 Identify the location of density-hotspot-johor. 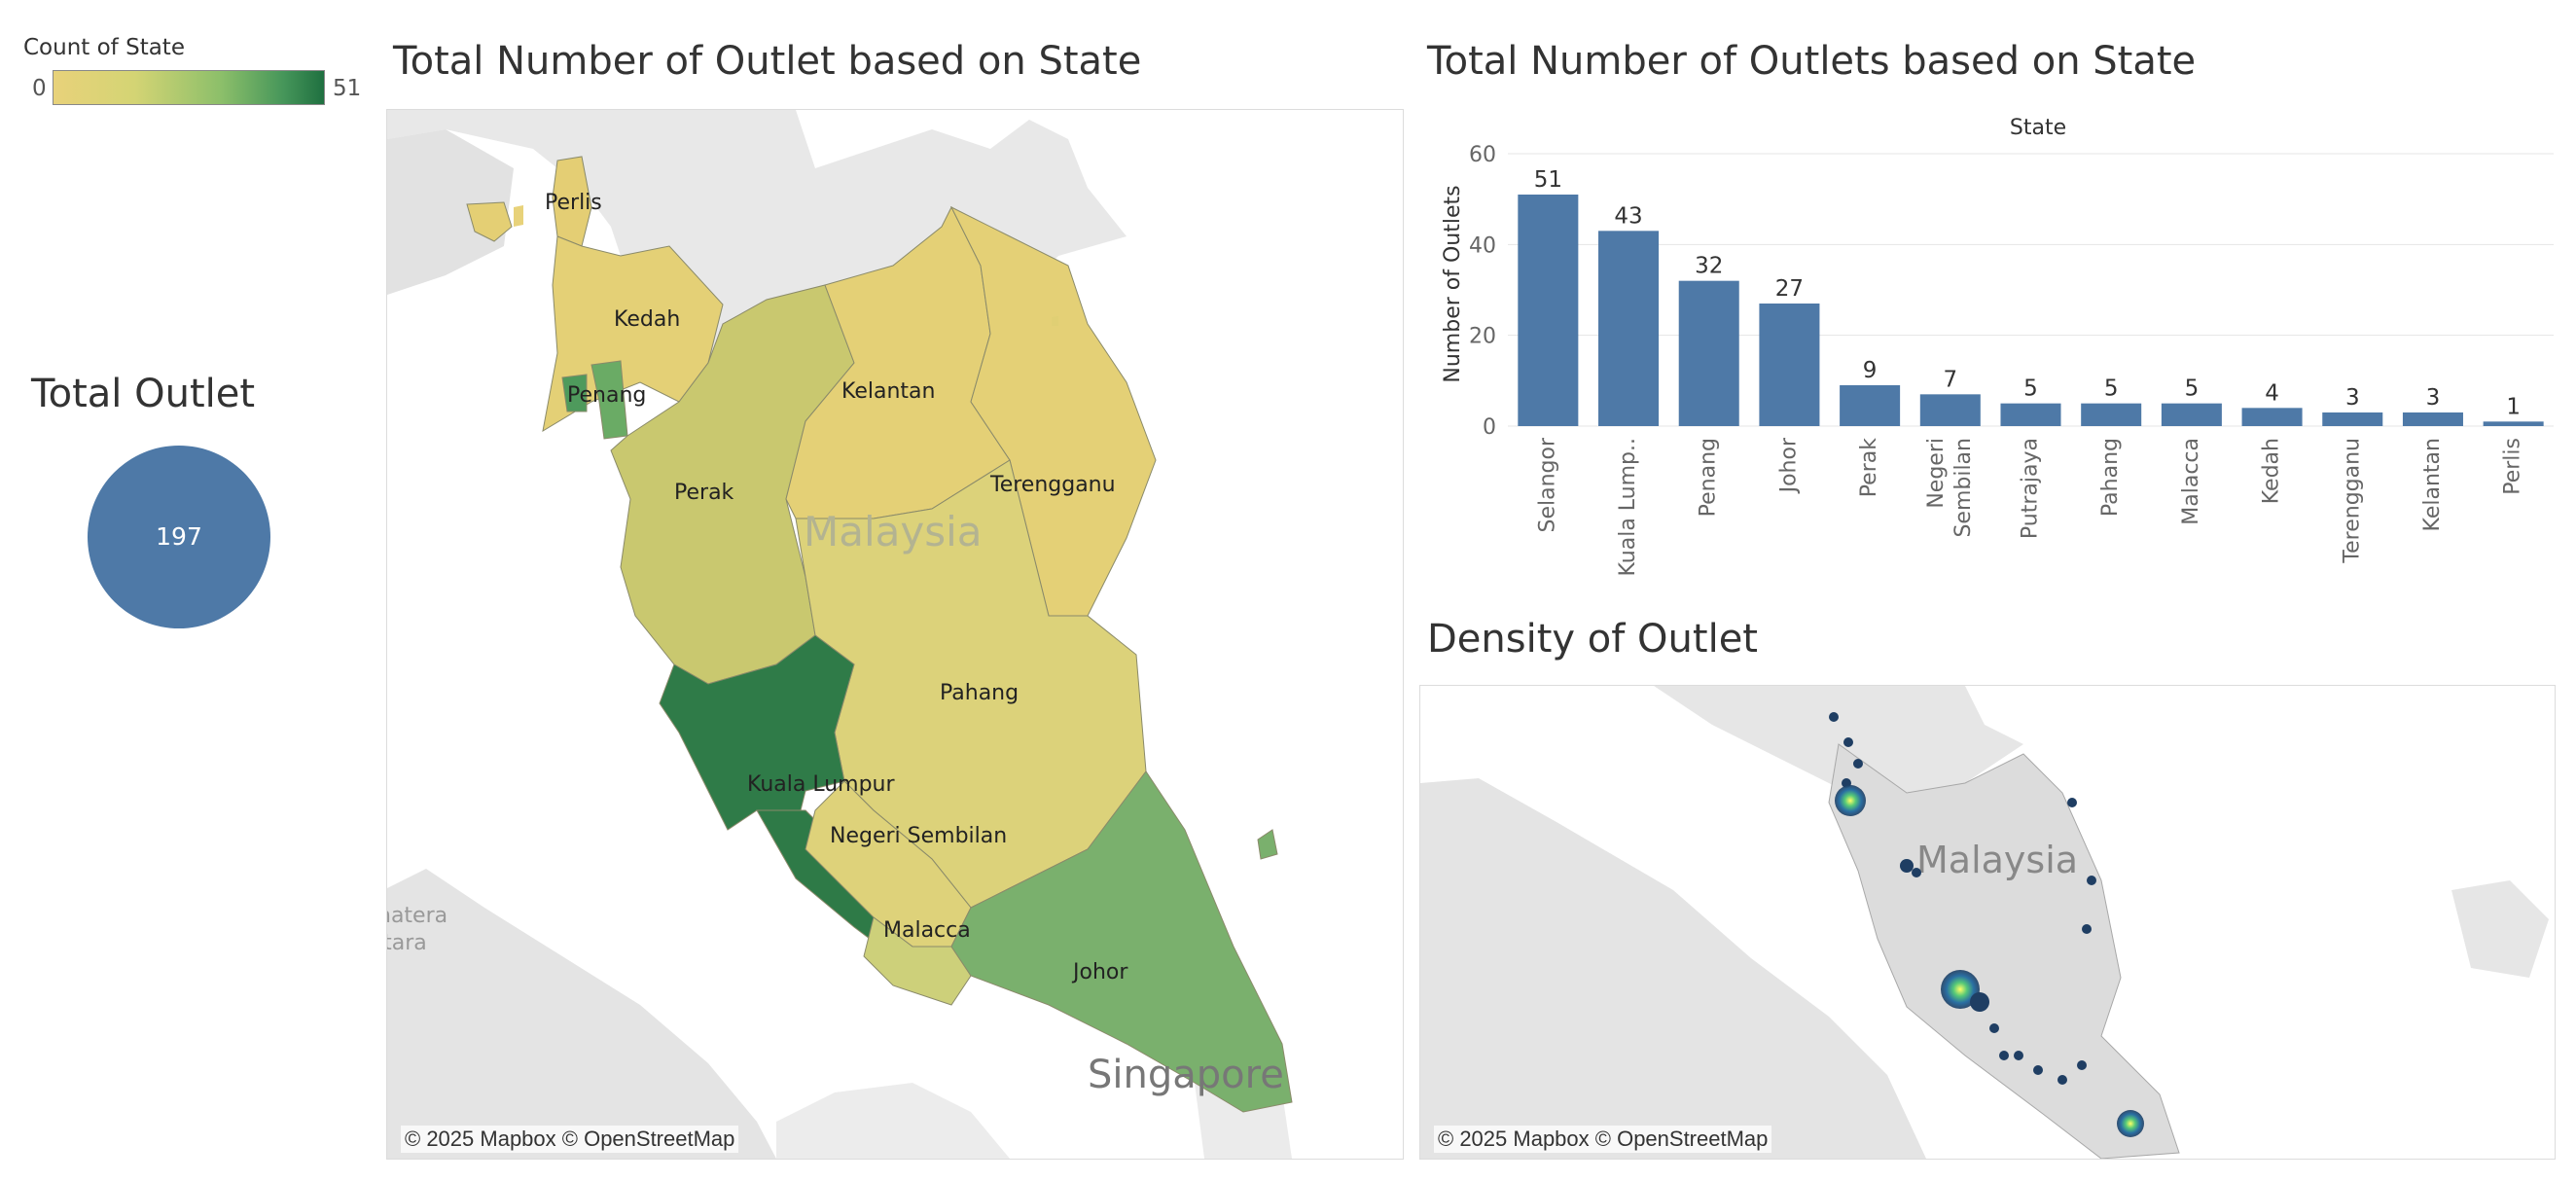
(2130, 1124).